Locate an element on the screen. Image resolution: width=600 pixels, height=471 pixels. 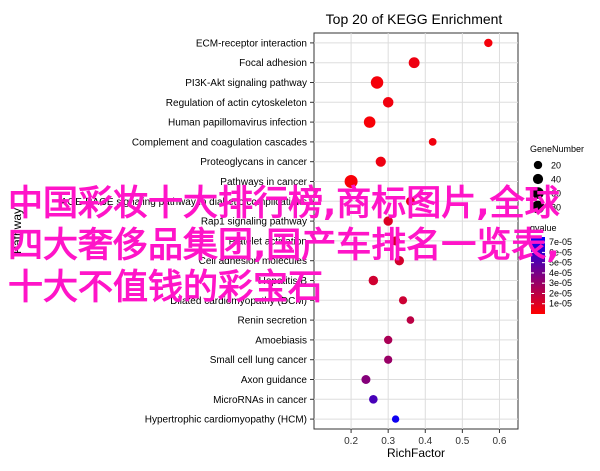
qvalue-legend-title: qvalue is located at coordinates (543, 228).